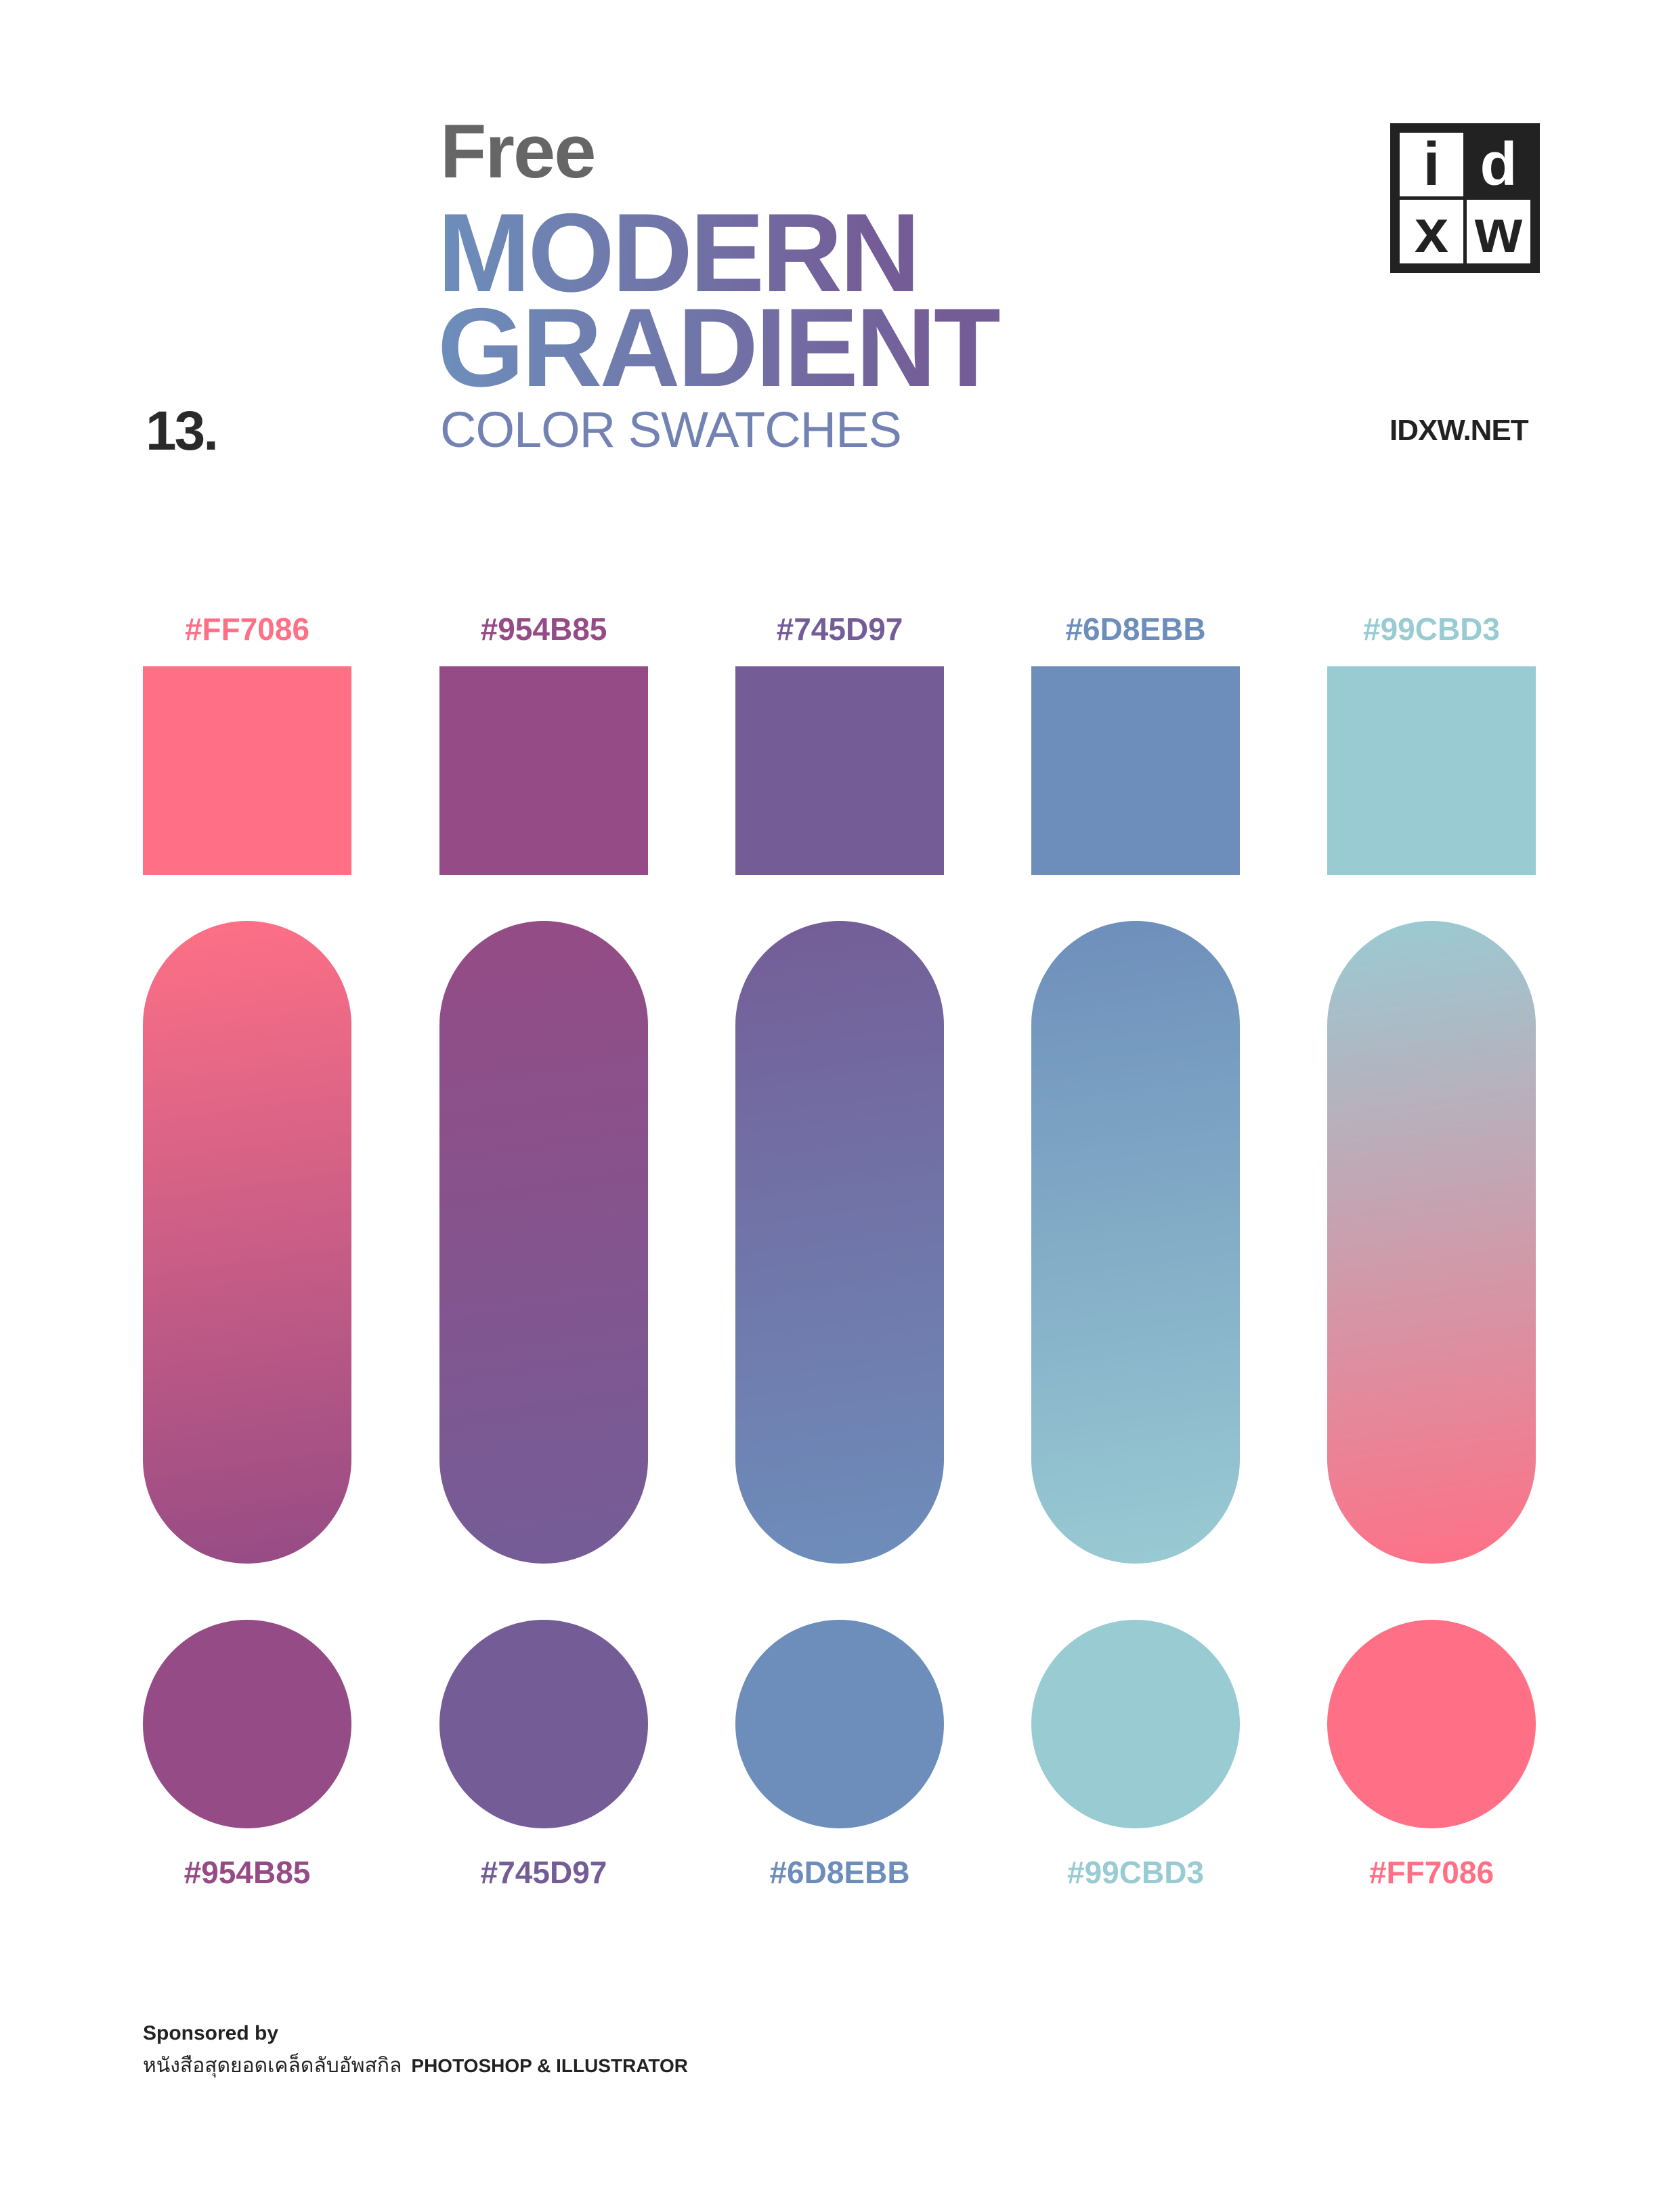 Image resolution: width=1680 pixels, height=2192 pixels. I want to click on logo-letter: w, so click(1498, 231).